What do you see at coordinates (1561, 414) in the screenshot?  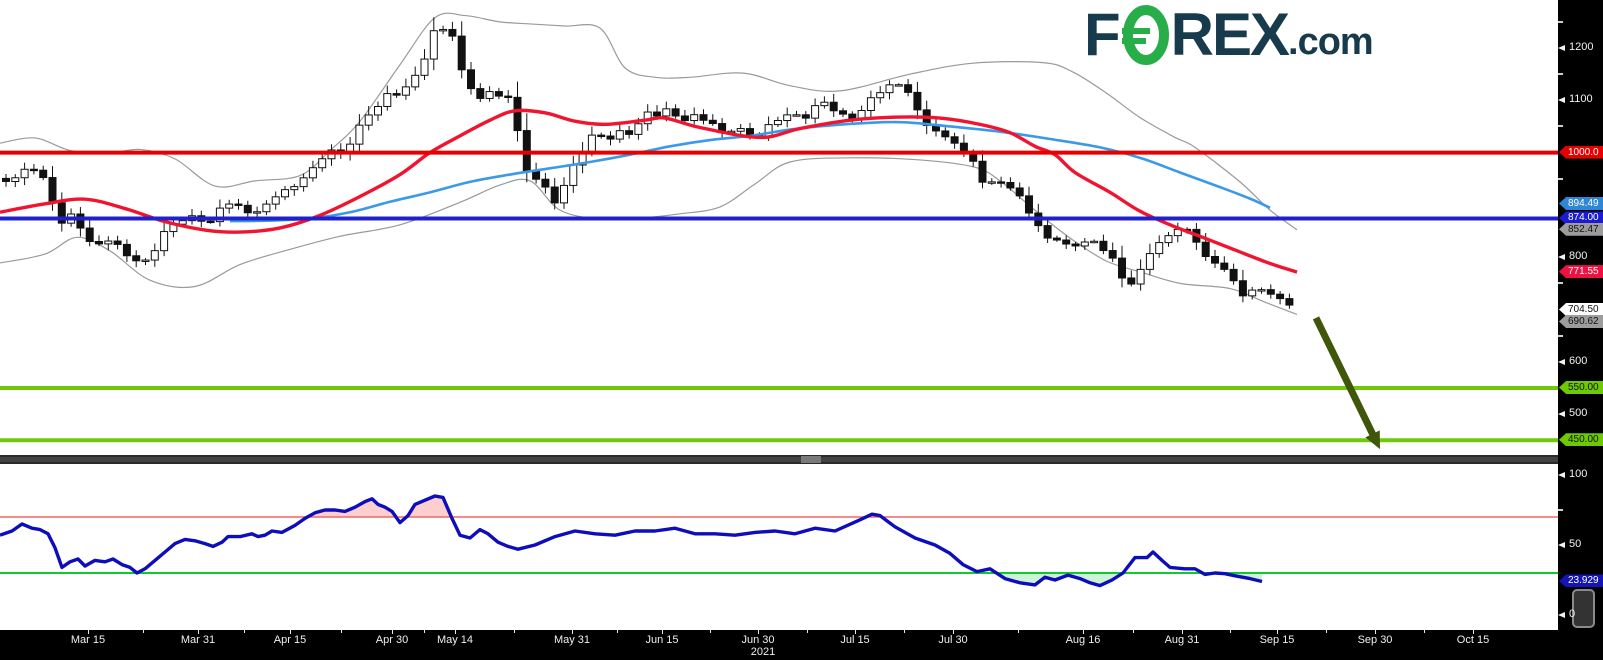 I see `price-label-500-tick` at bounding box center [1561, 414].